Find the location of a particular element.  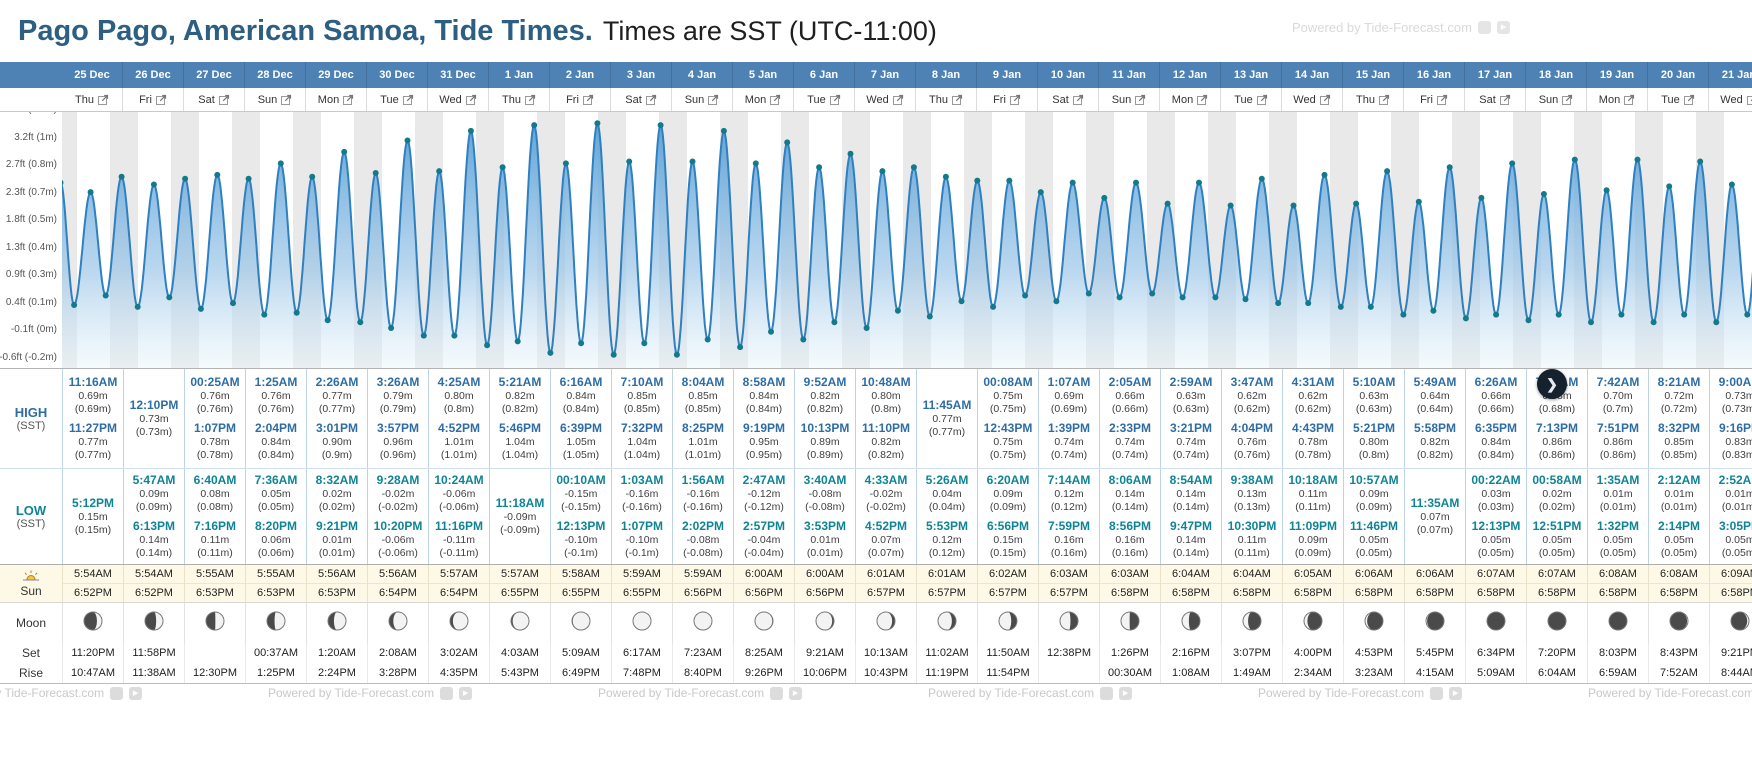

date-header: 5 Jan is located at coordinates (763, 75).